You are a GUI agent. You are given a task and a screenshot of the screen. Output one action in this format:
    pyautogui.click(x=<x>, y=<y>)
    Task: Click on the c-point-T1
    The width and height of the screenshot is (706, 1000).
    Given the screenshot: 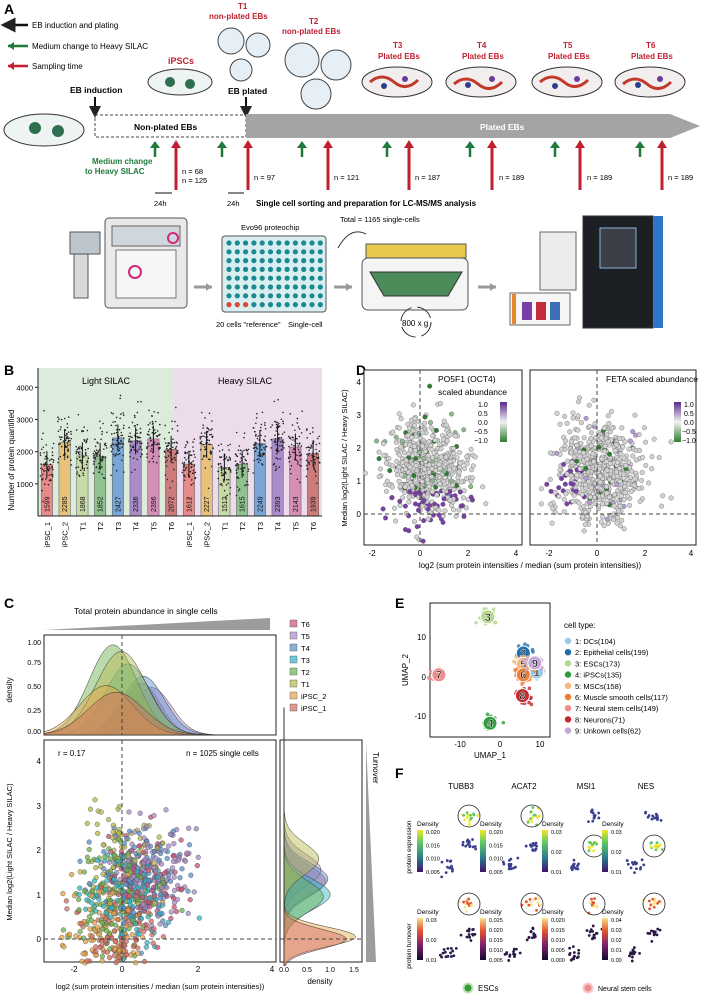 What is the action you would take?
    pyautogui.click(x=101, y=812)
    